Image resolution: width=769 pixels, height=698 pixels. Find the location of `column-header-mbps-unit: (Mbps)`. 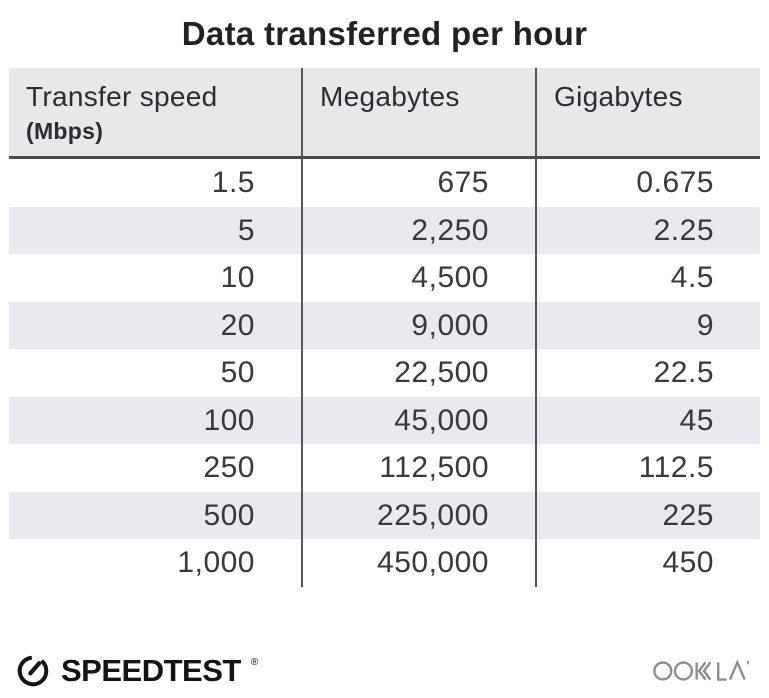

column-header-mbps-unit: (Mbps) is located at coordinates (65, 131).